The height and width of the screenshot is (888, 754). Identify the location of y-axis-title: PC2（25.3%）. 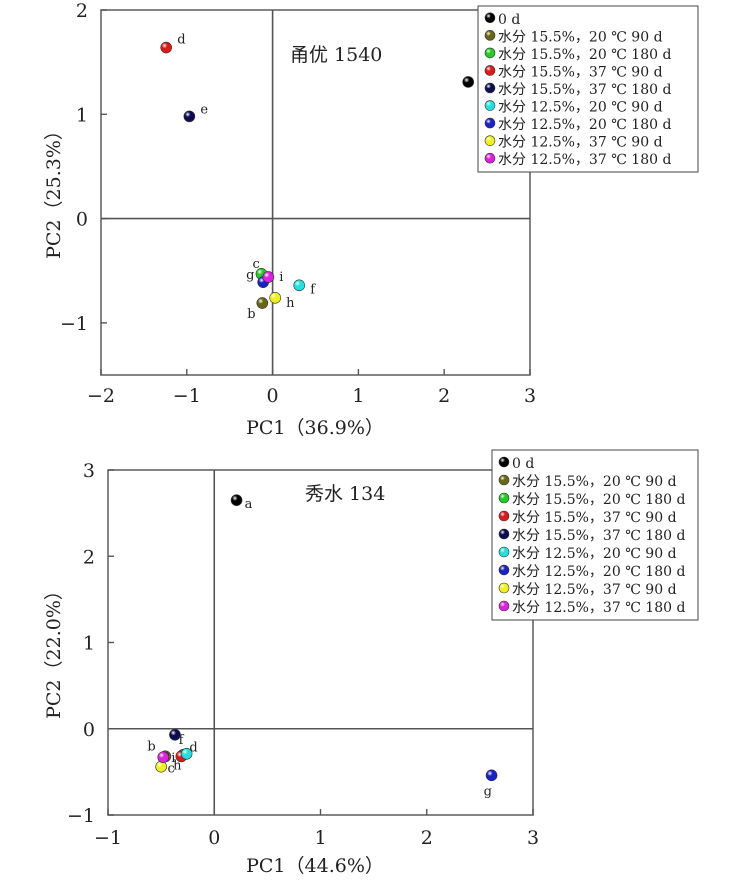
(54, 190).